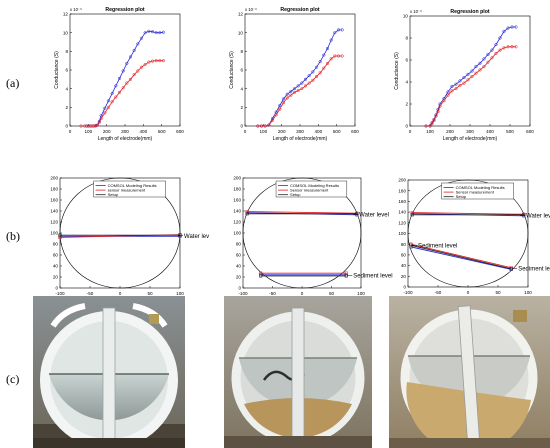  What do you see at coordinates (237, 211) in the screenshot?
I see `y-tick-label: 140` at bounding box center [237, 211].